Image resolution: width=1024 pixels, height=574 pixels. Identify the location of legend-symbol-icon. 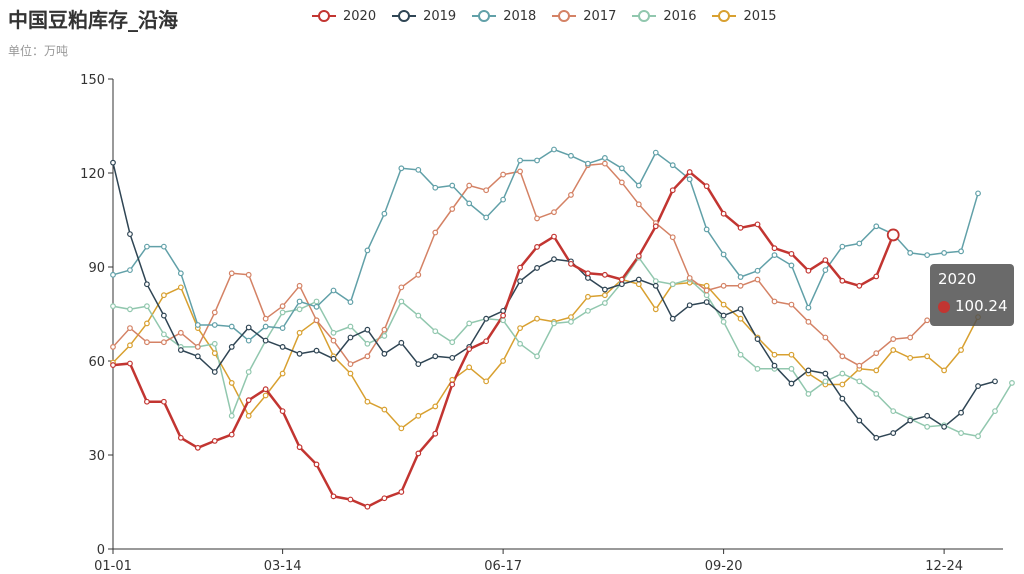
(724, 16).